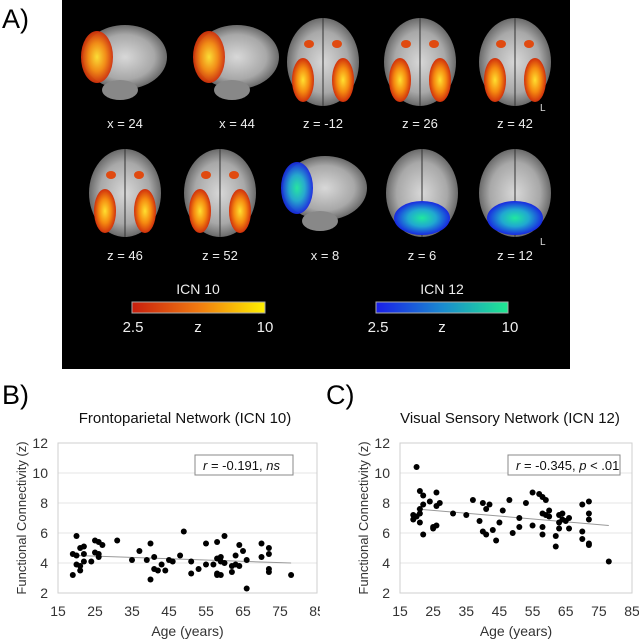 The image size is (639, 639). Describe the element at coordinates (543, 108) in the screenshot. I see `side-marker-row1: L` at that location.